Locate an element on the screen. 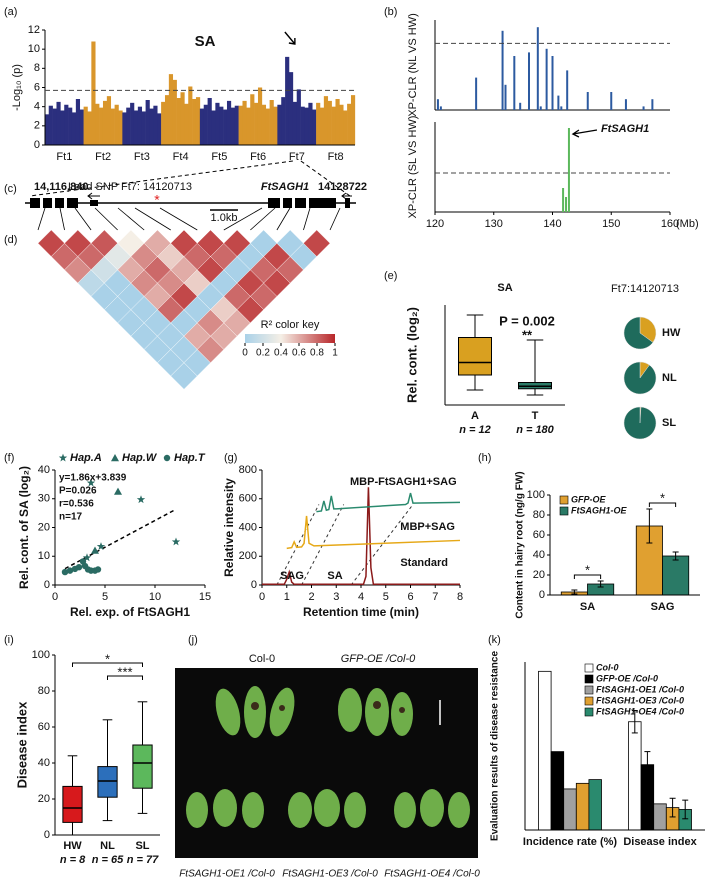 This screenshot has height=885, width=709. annotation: FtSAGH1 is located at coordinates (625, 129).